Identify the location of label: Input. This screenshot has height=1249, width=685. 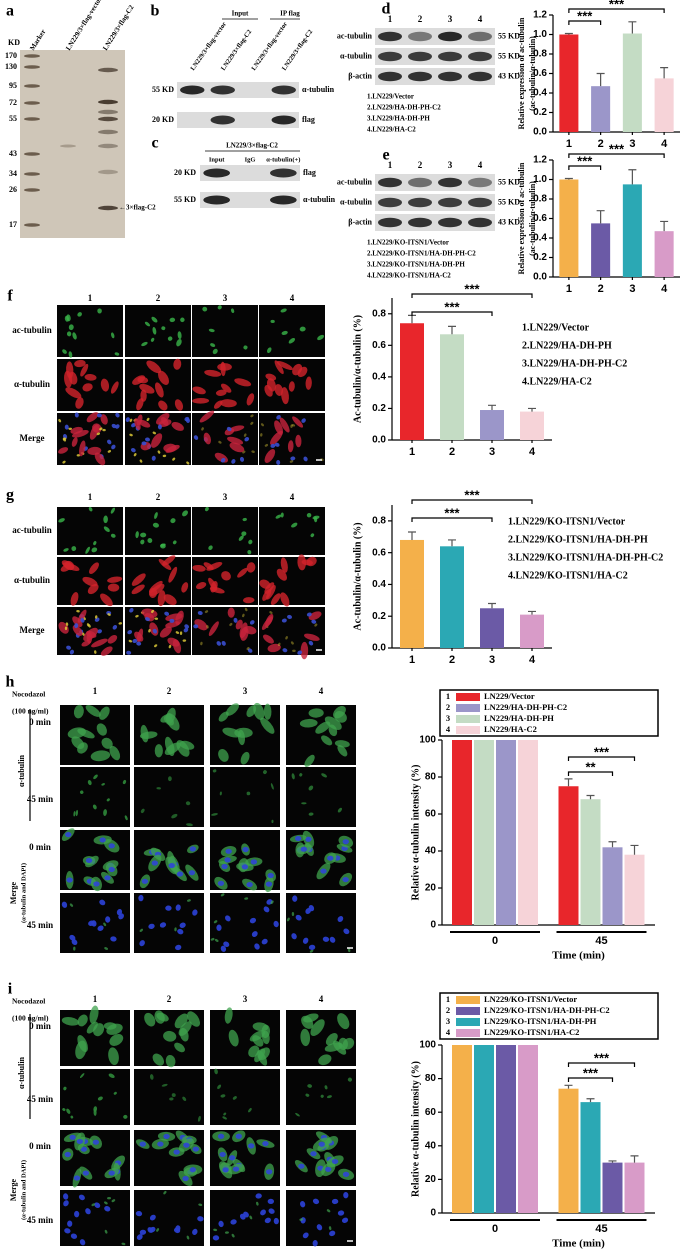
(217, 159).